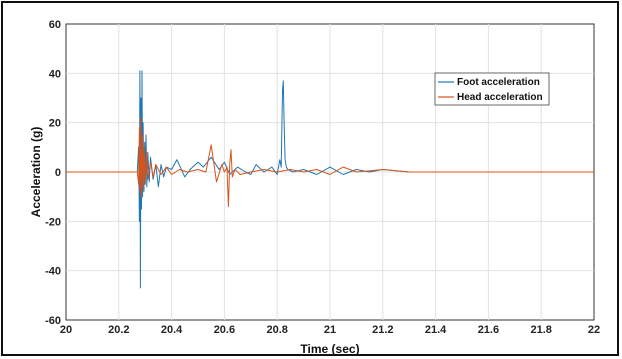 The height and width of the screenshot is (359, 622). What do you see at coordinates (53, 222) in the screenshot?
I see `y-tick-label: -20` at bounding box center [53, 222].